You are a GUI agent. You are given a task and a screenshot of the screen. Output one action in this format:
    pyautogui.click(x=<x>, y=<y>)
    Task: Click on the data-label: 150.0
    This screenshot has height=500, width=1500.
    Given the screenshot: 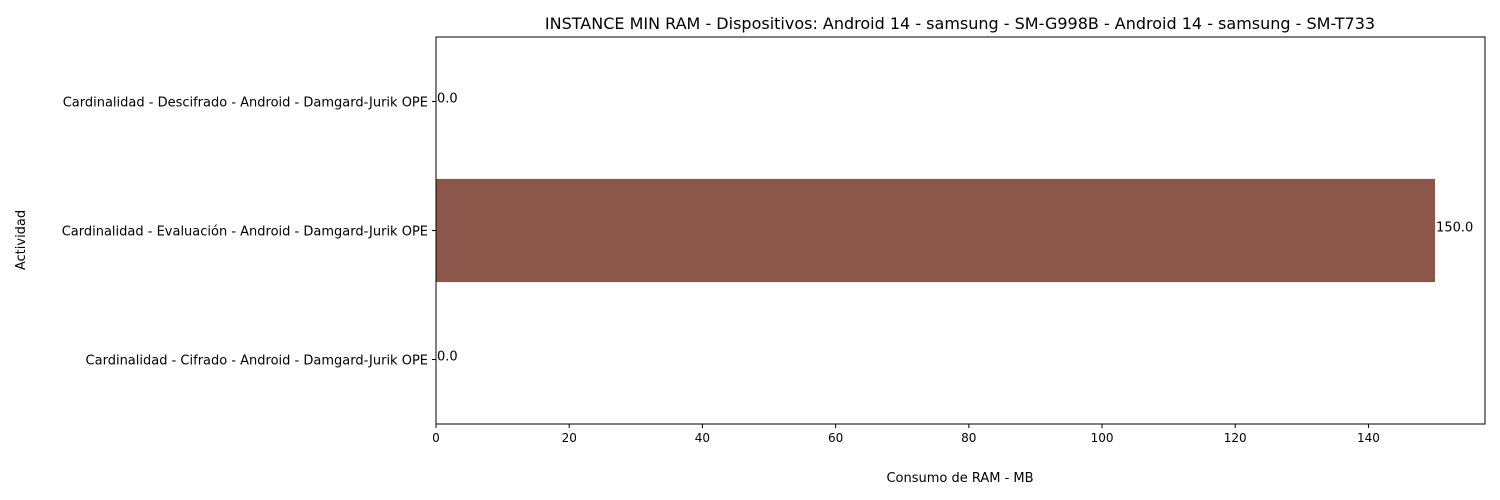 What is the action you would take?
    pyautogui.click(x=1454, y=228)
    